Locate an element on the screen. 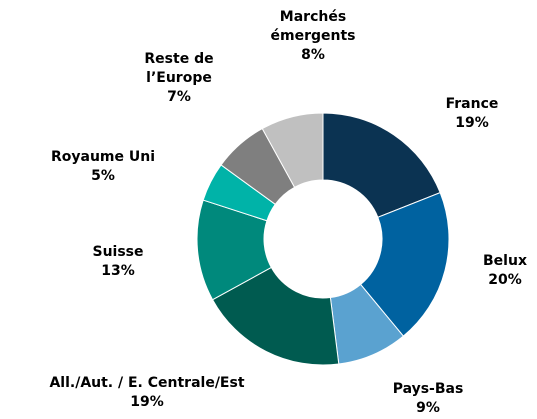 The width and height of the screenshot is (537, 419). category-label: Suisse is located at coordinates (118, 252).